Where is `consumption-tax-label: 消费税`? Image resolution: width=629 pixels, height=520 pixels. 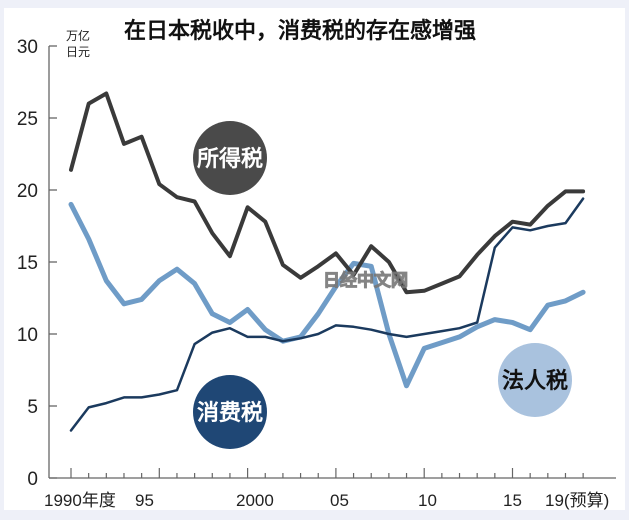 consumption-tax-label: 消费税 is located at coordinates (230, 413).